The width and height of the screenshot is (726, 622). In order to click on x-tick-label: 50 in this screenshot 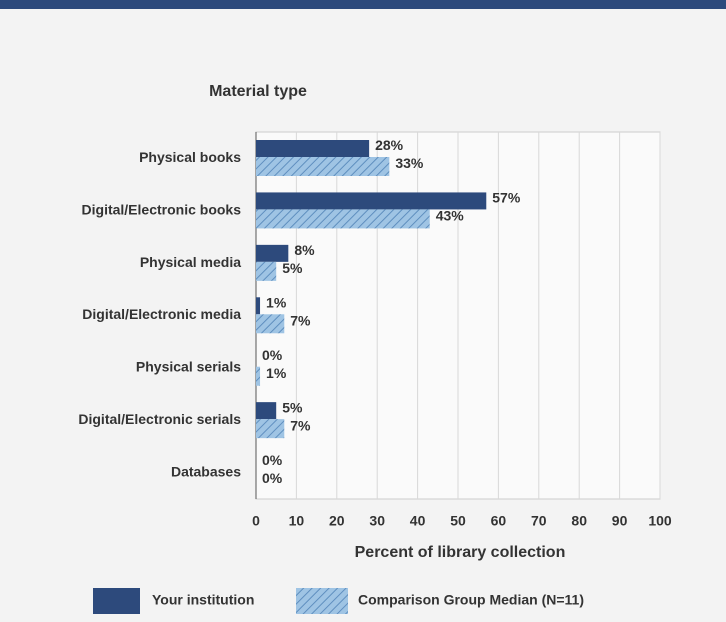, I will do `click(458, 521)`.